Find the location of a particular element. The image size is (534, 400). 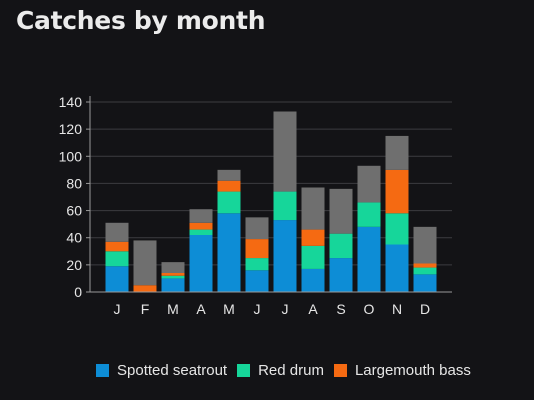

legend-label: Red drum is located at coordinates (291, 370).